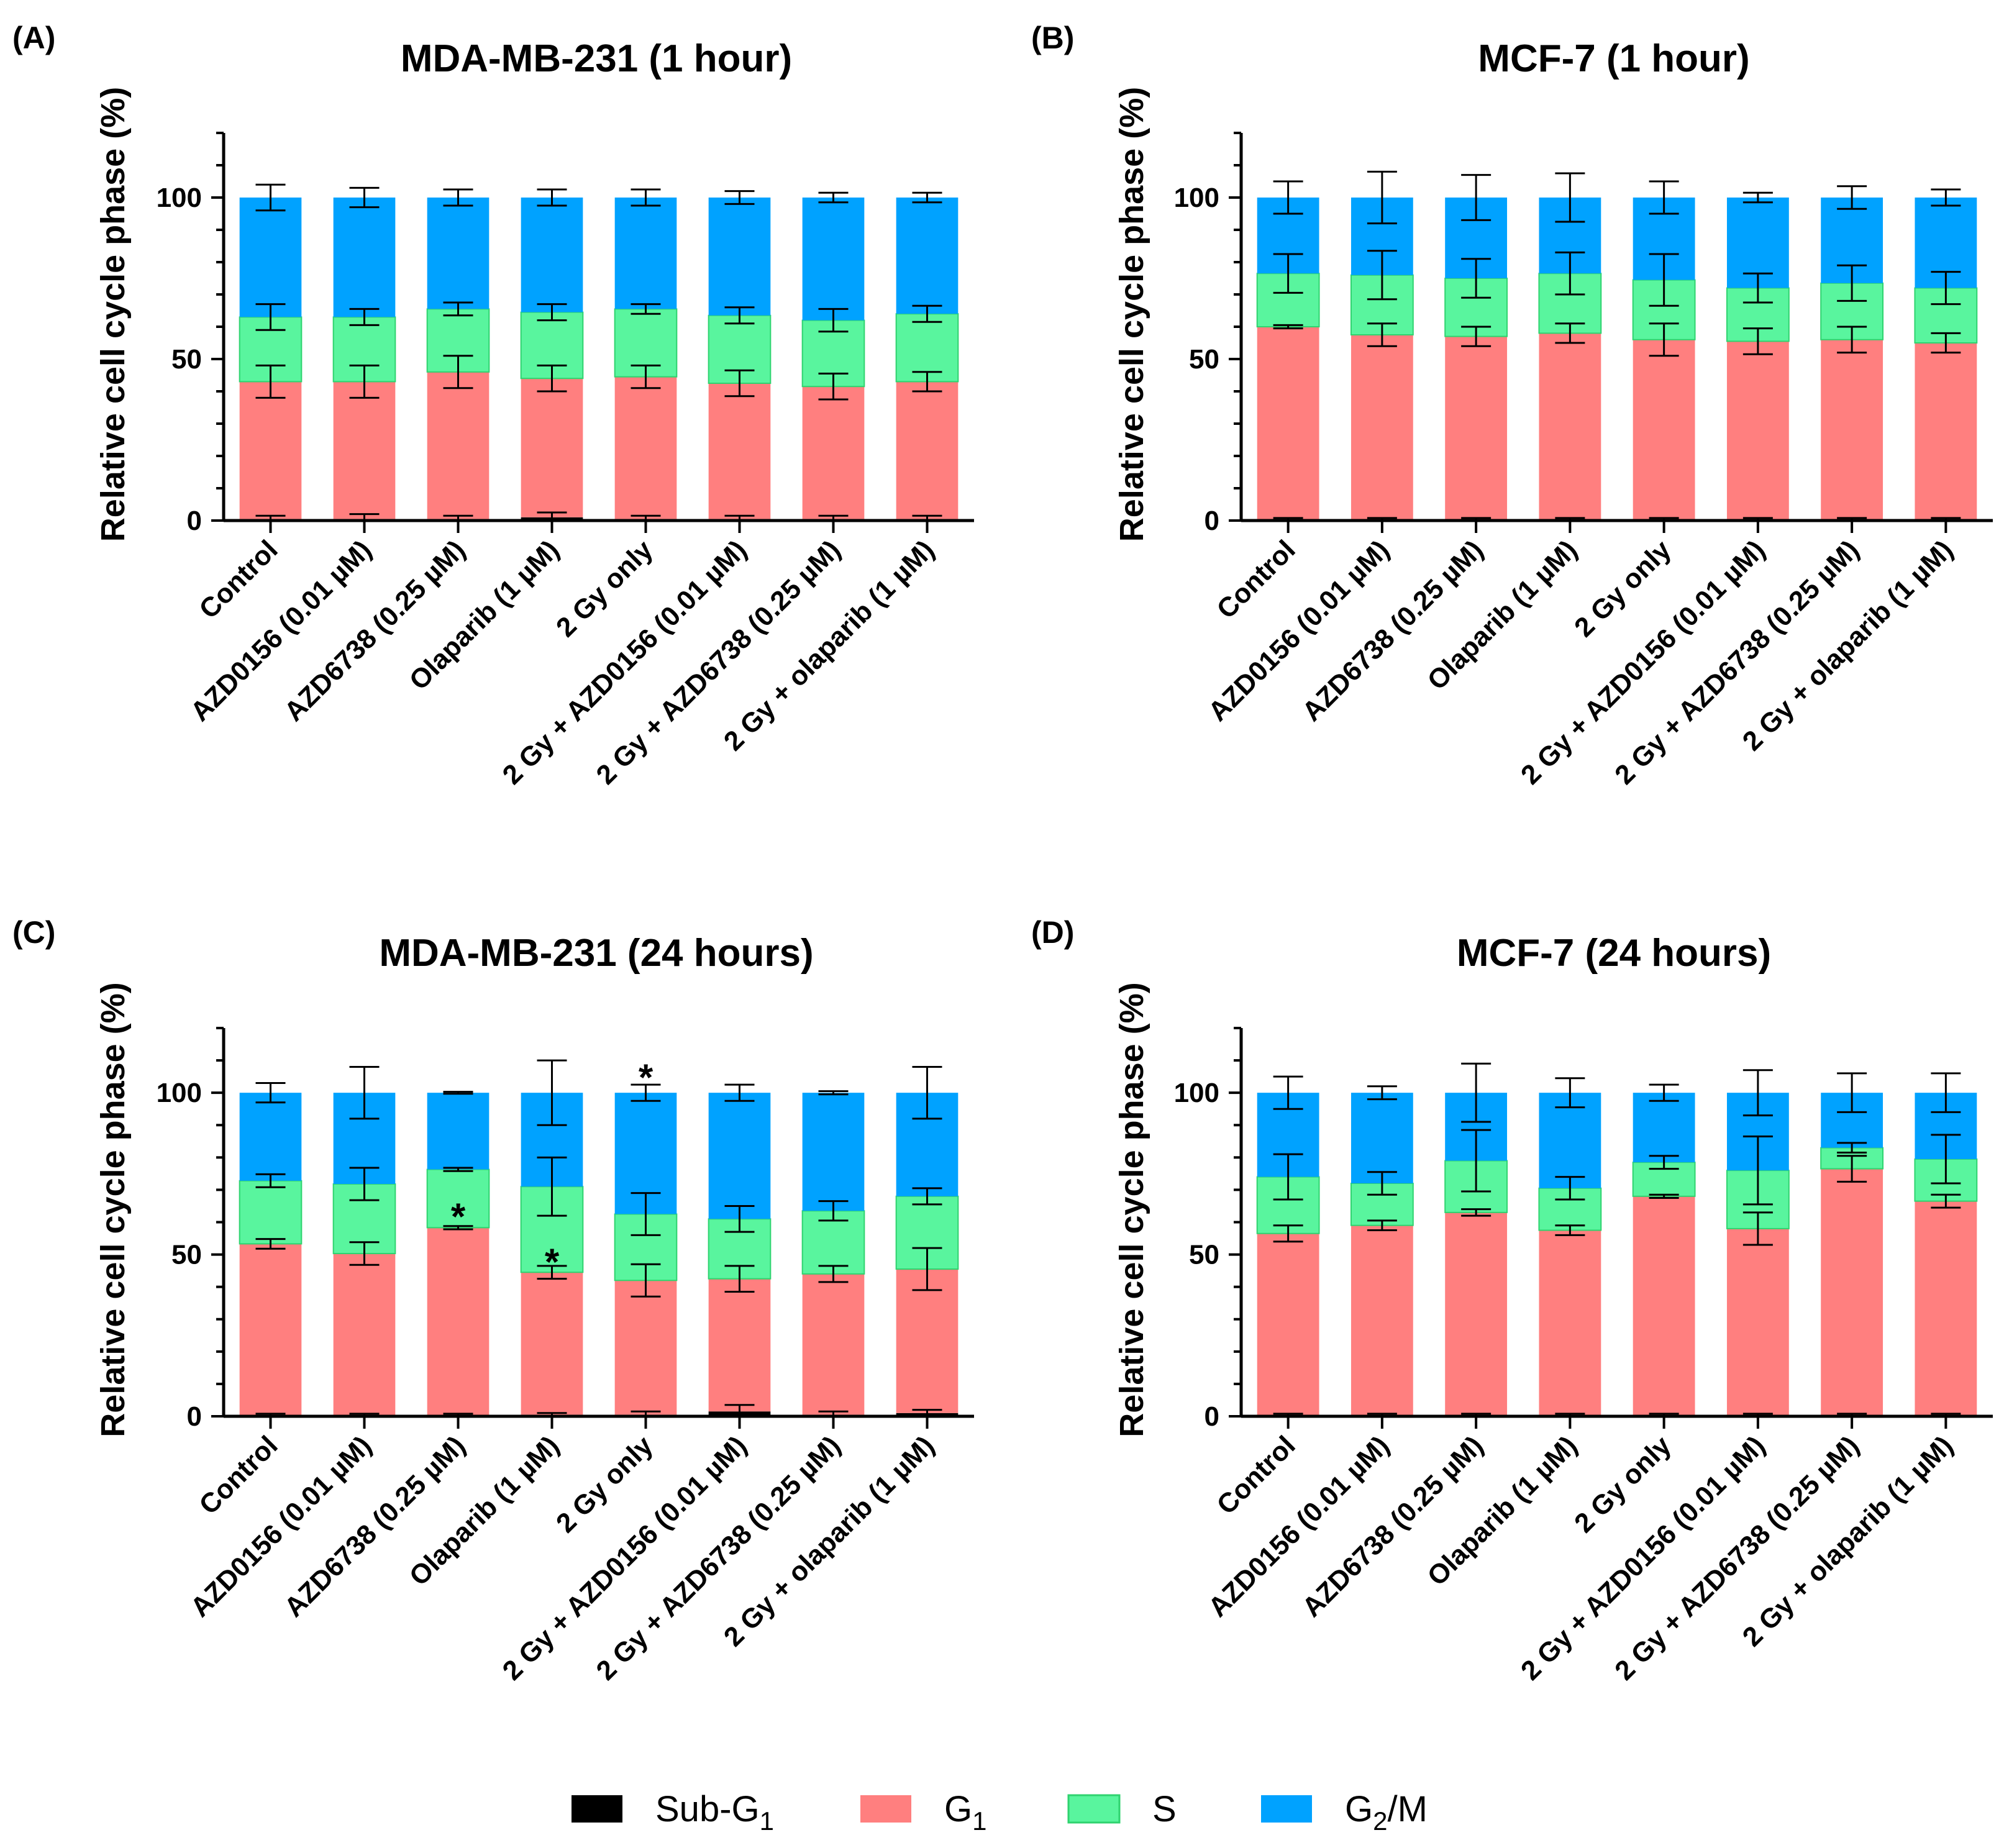 The height and width of the screenshot is (1848, 2004). What do you see at coordinates (1000, 1813) in the screenshot?
I see `legend: Sub-G1 G1 S G2/M` at bounding box center [1000, 1813].